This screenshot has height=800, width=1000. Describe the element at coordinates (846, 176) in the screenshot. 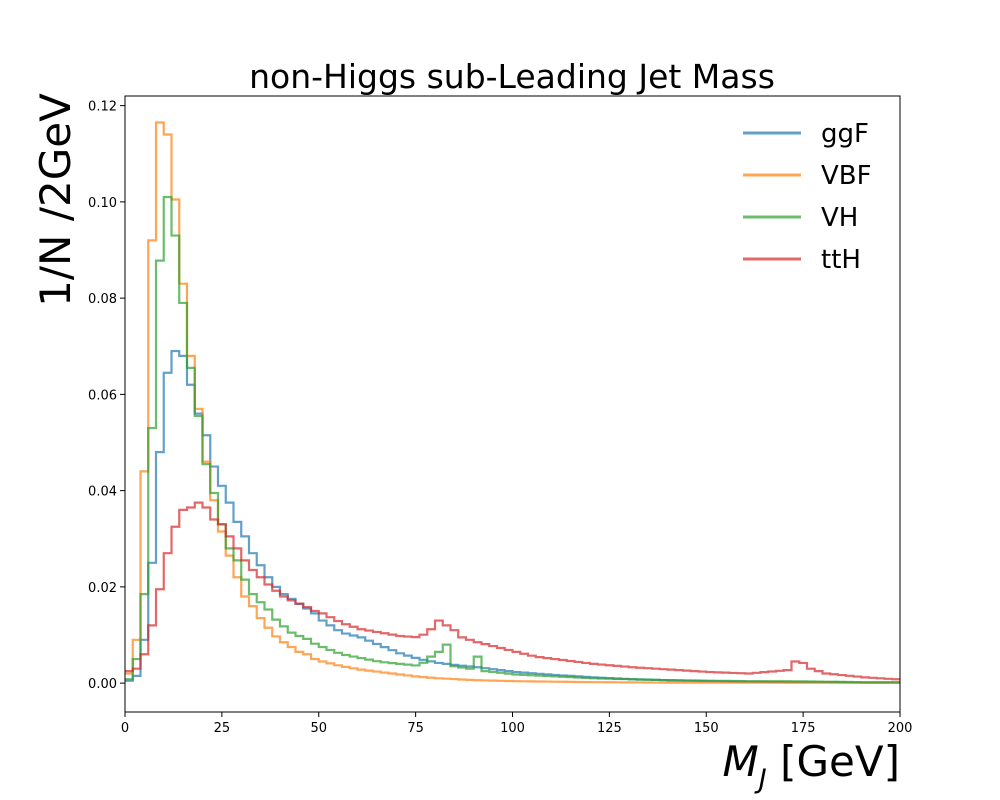

I see `legend-label-vbf: VBF` at that location.